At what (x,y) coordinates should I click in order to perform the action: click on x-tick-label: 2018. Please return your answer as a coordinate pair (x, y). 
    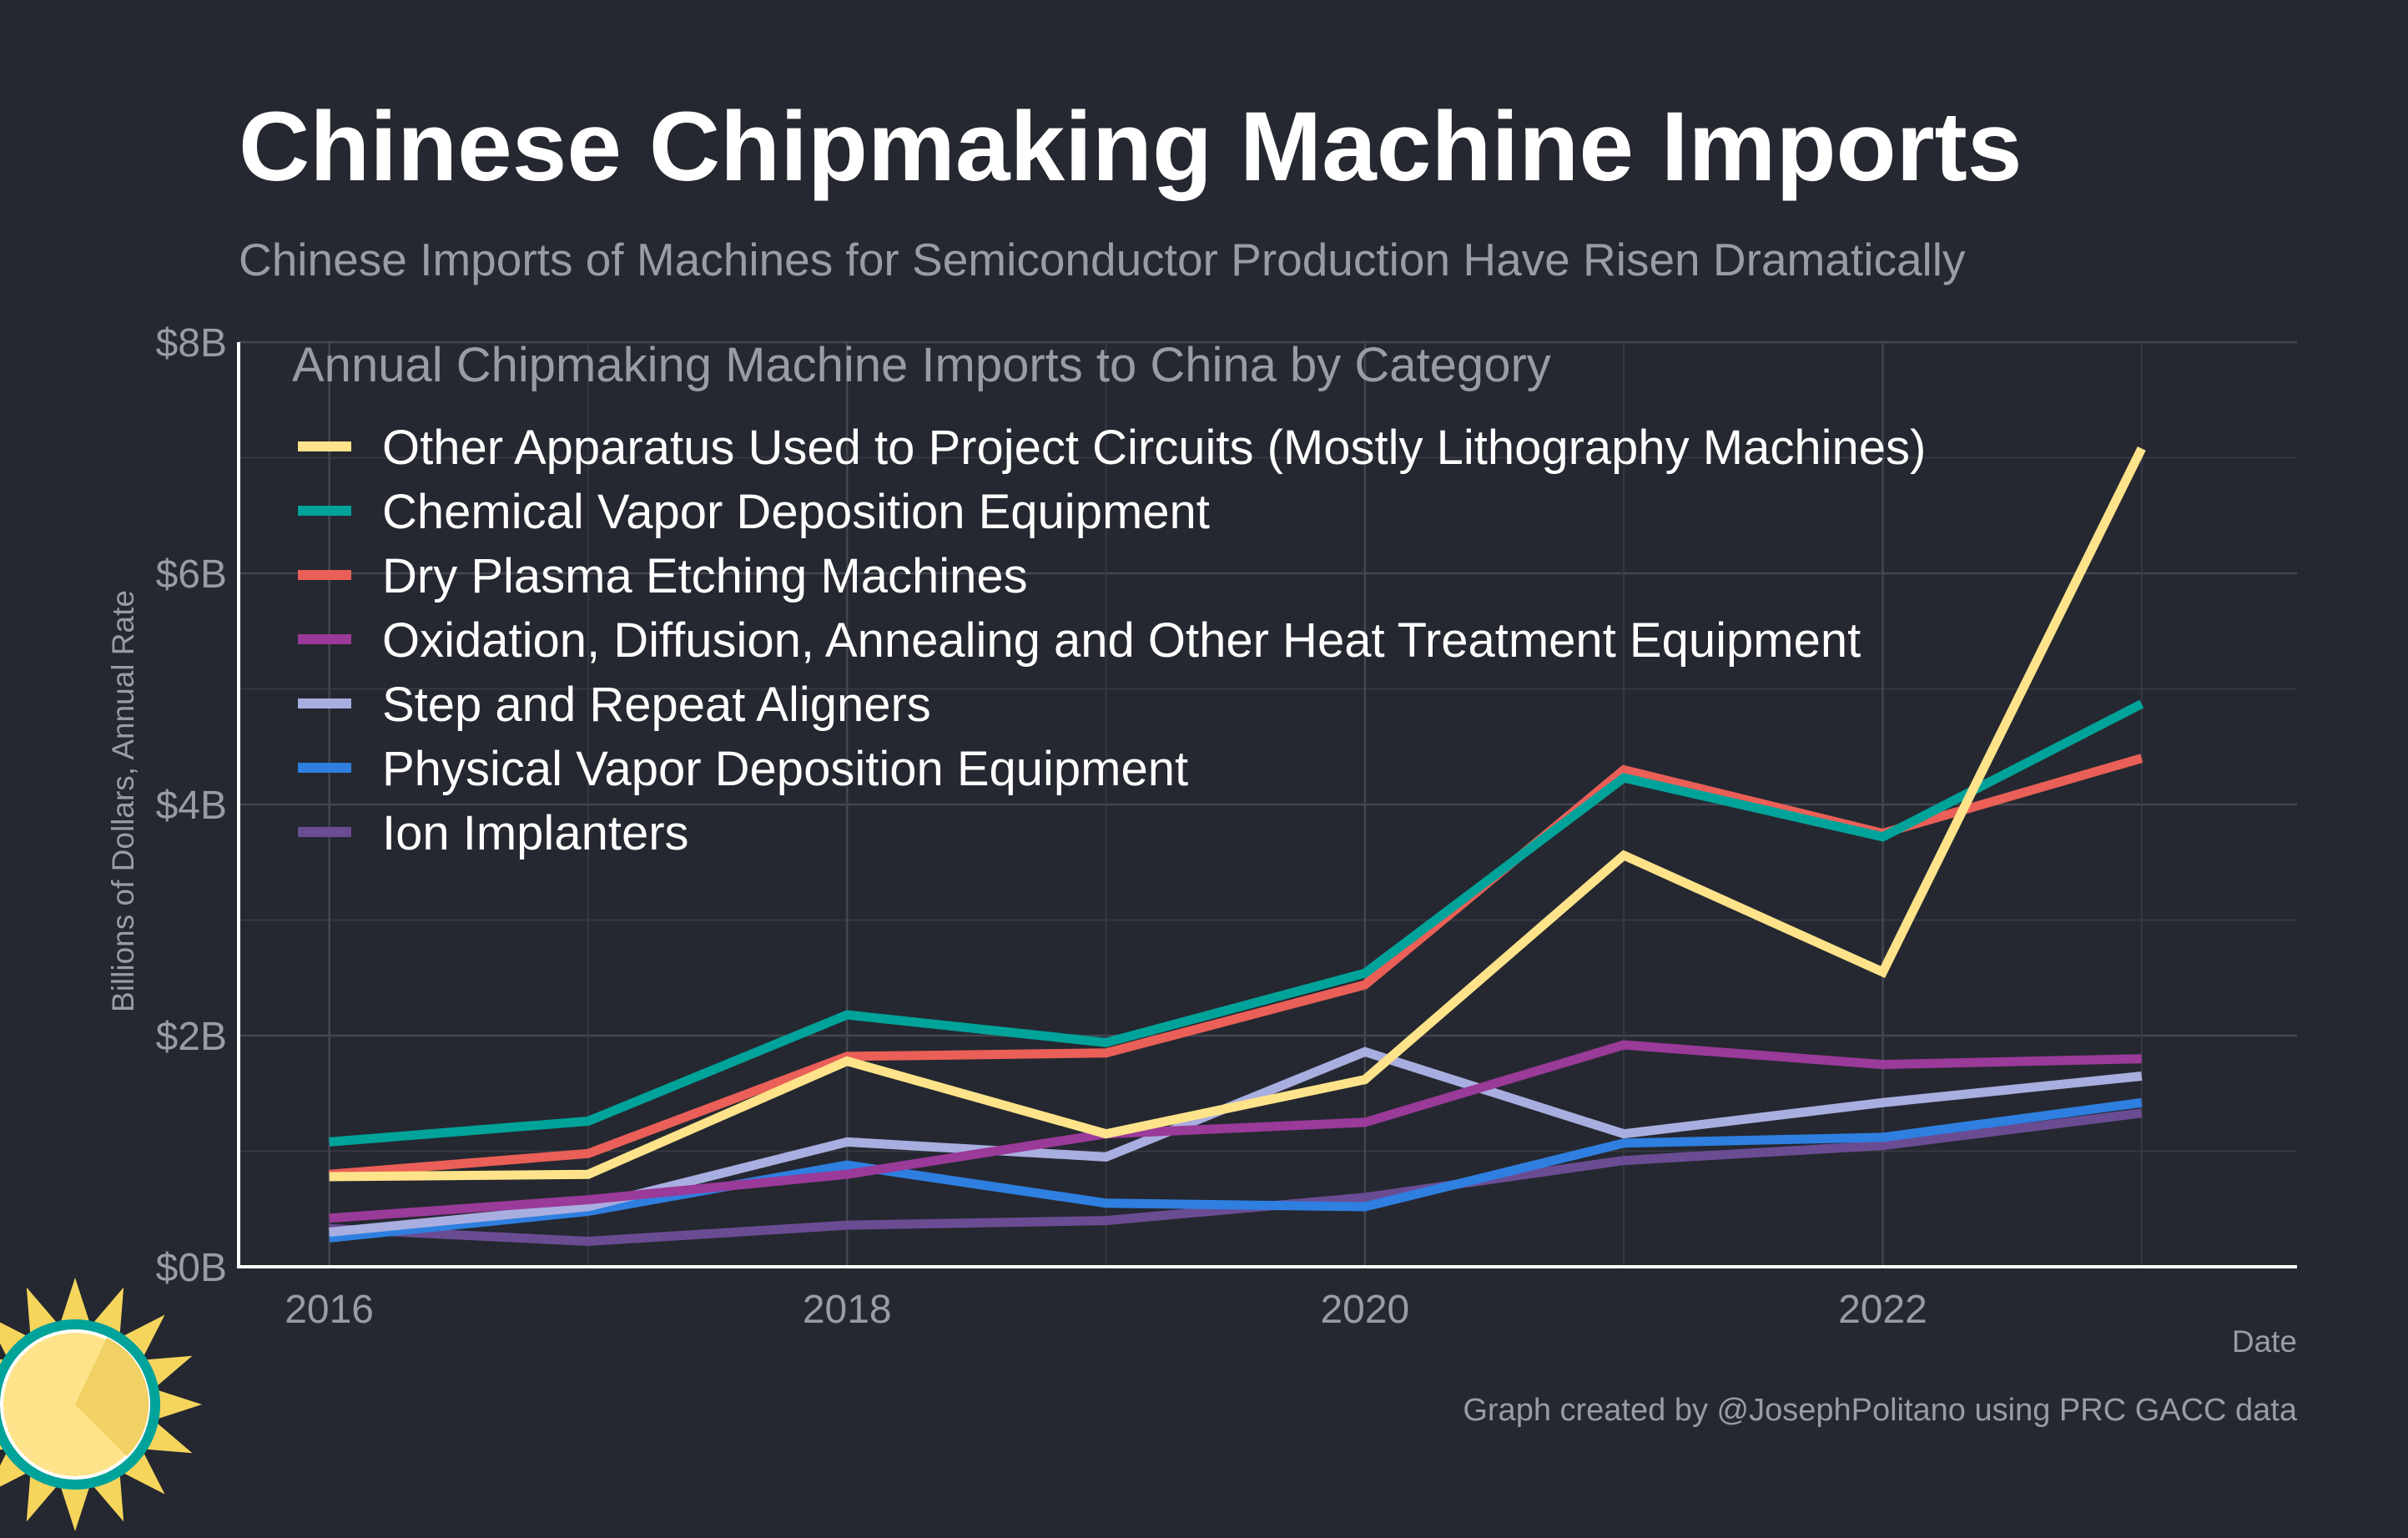
    Looking at the image, I should click on (847, 1310).